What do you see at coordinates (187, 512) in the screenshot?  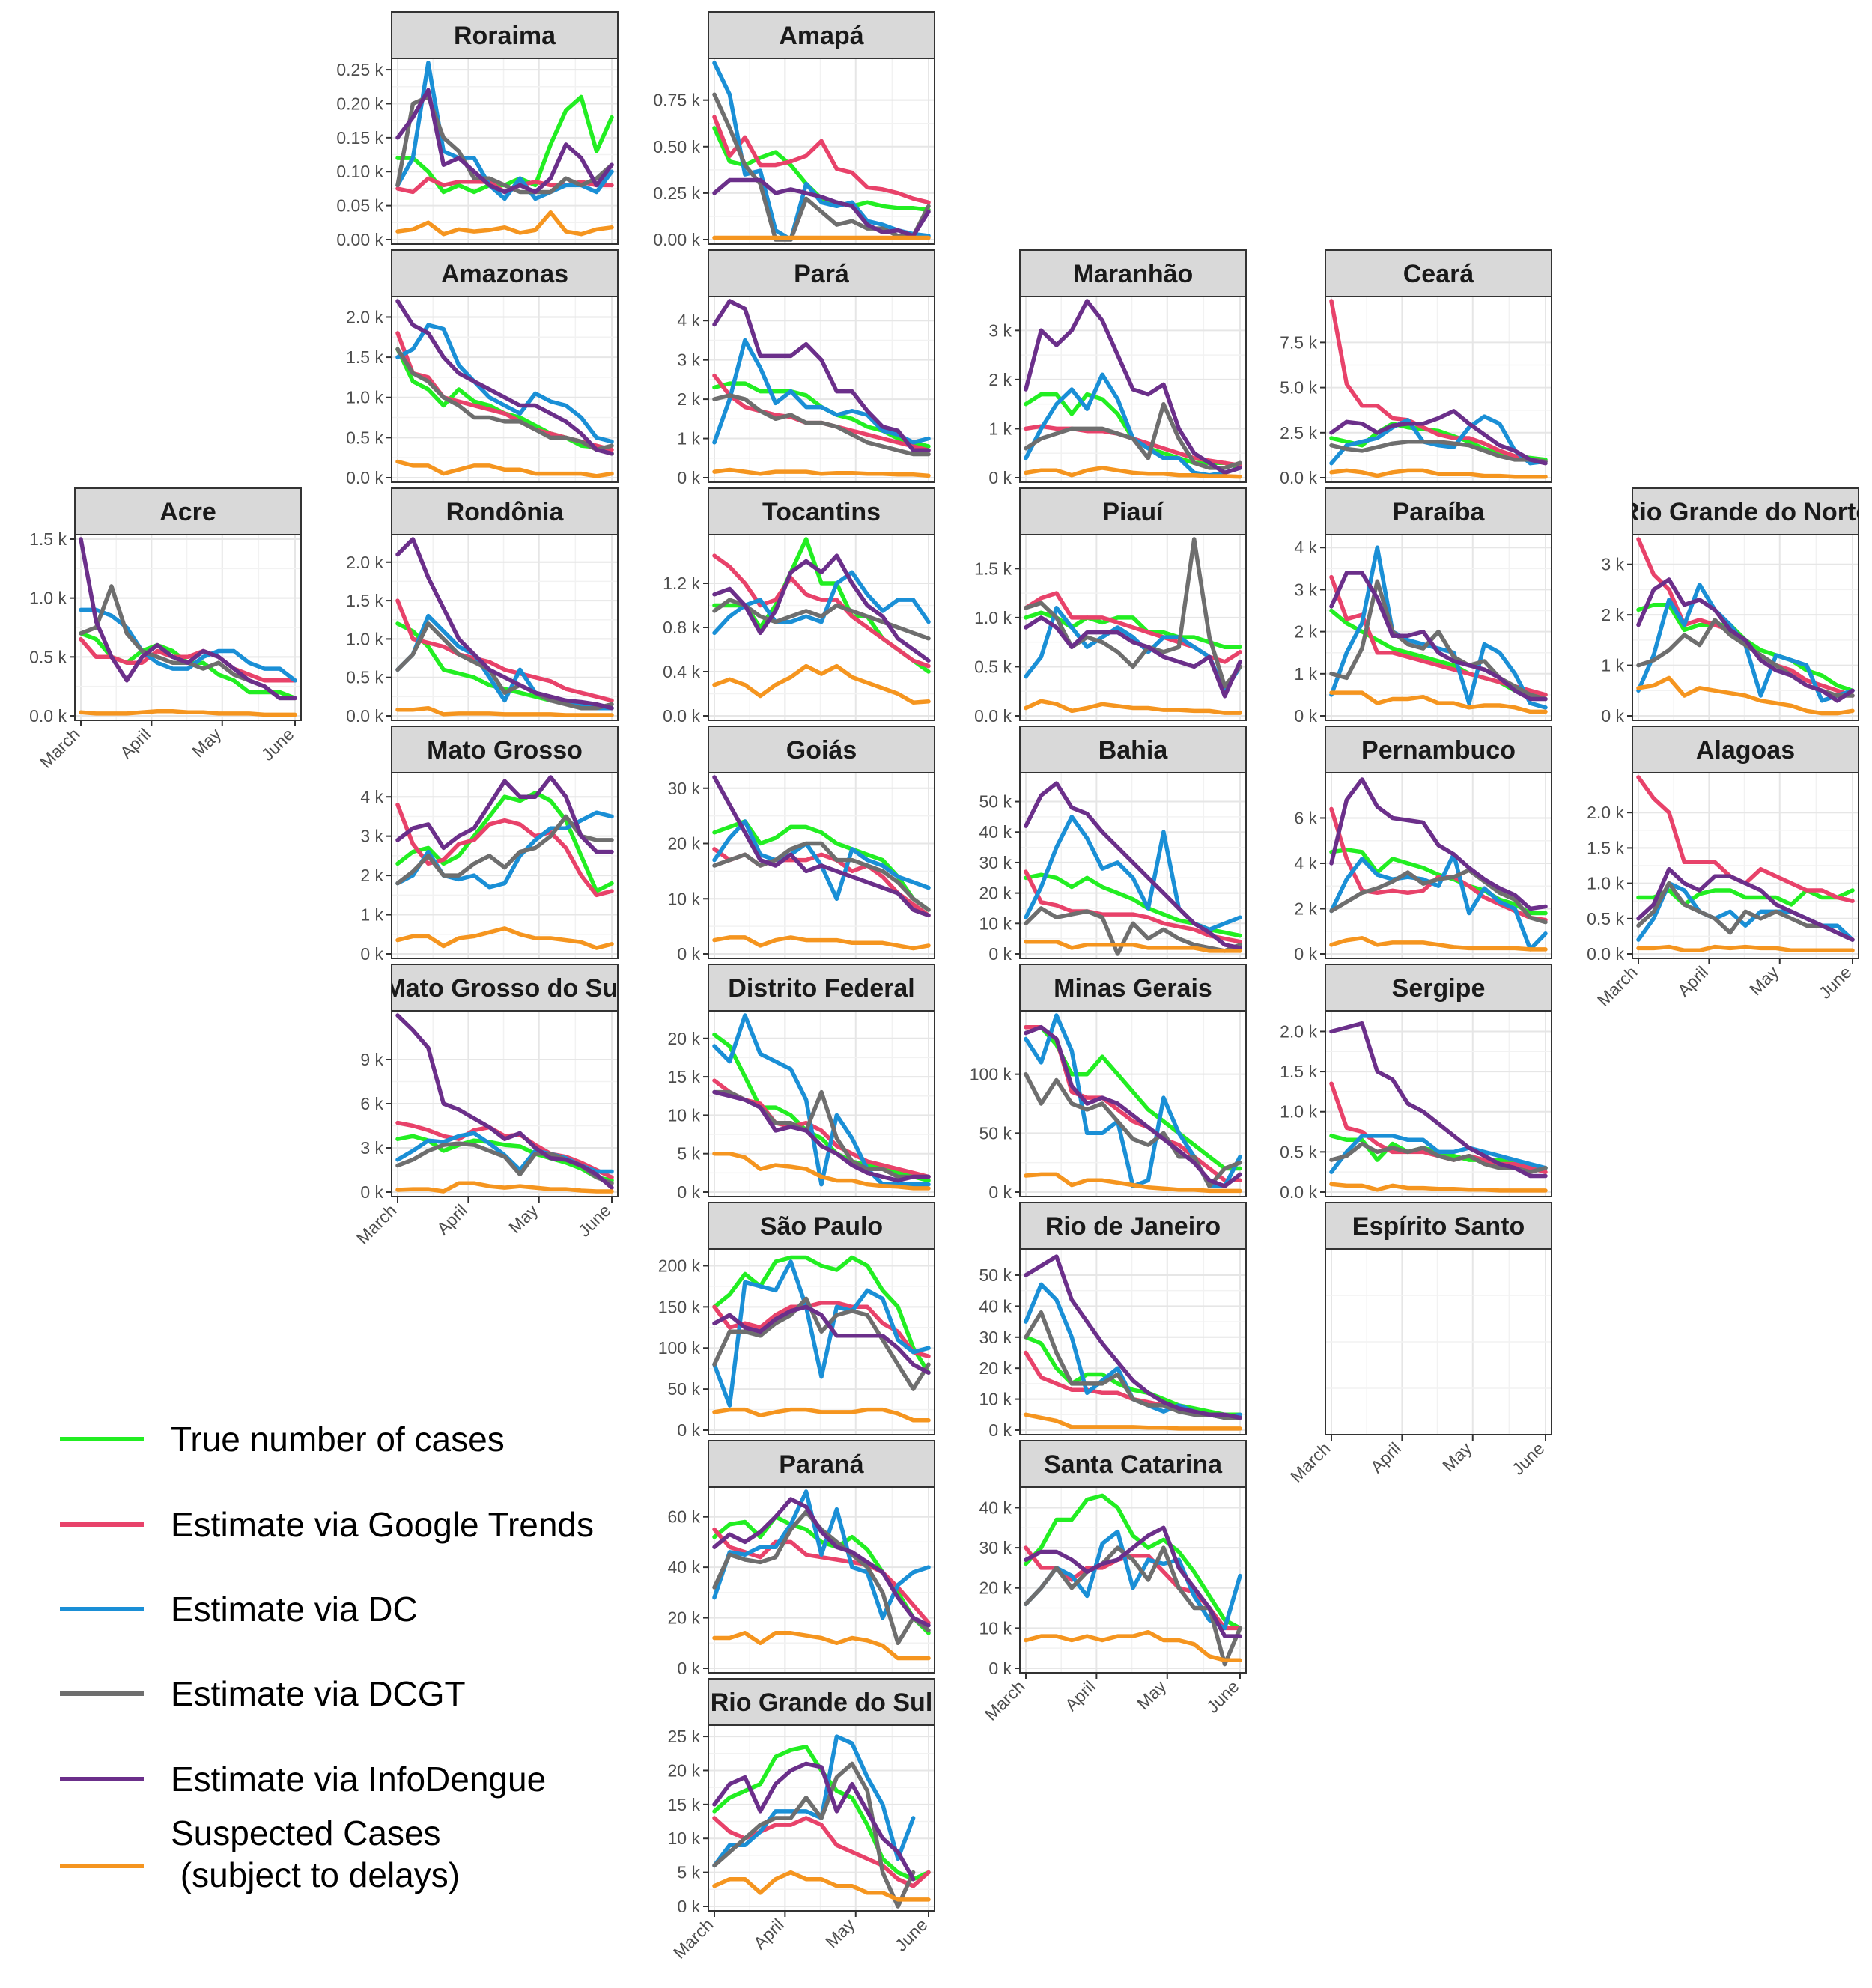 I see `strip-label: Acre` at bounding box center [187, 512].